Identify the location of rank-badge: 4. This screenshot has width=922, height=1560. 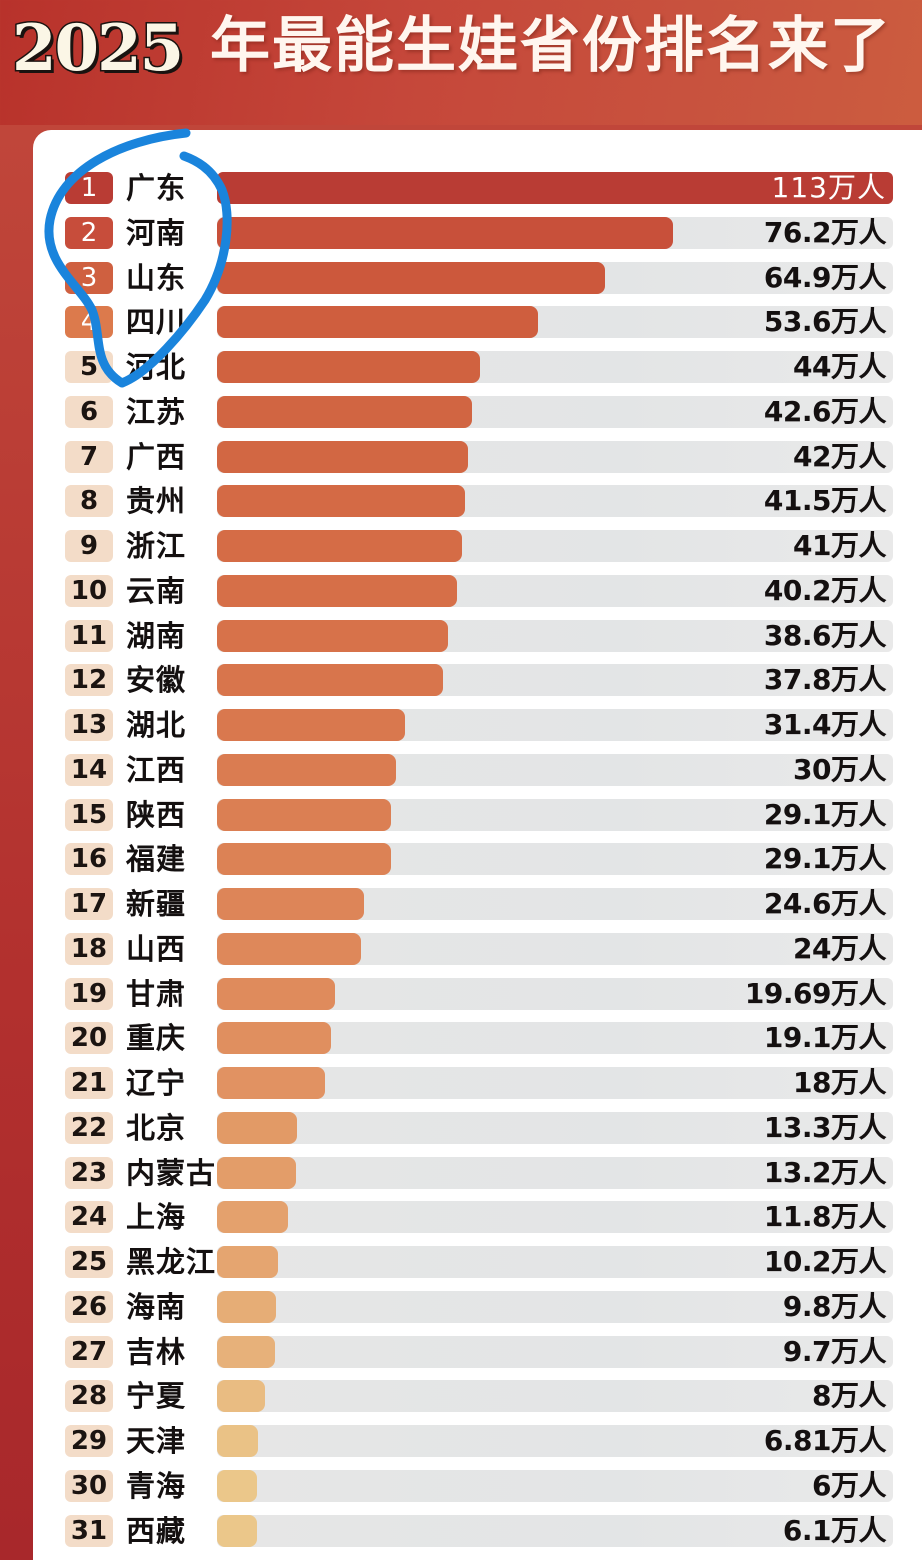
(89, 322).